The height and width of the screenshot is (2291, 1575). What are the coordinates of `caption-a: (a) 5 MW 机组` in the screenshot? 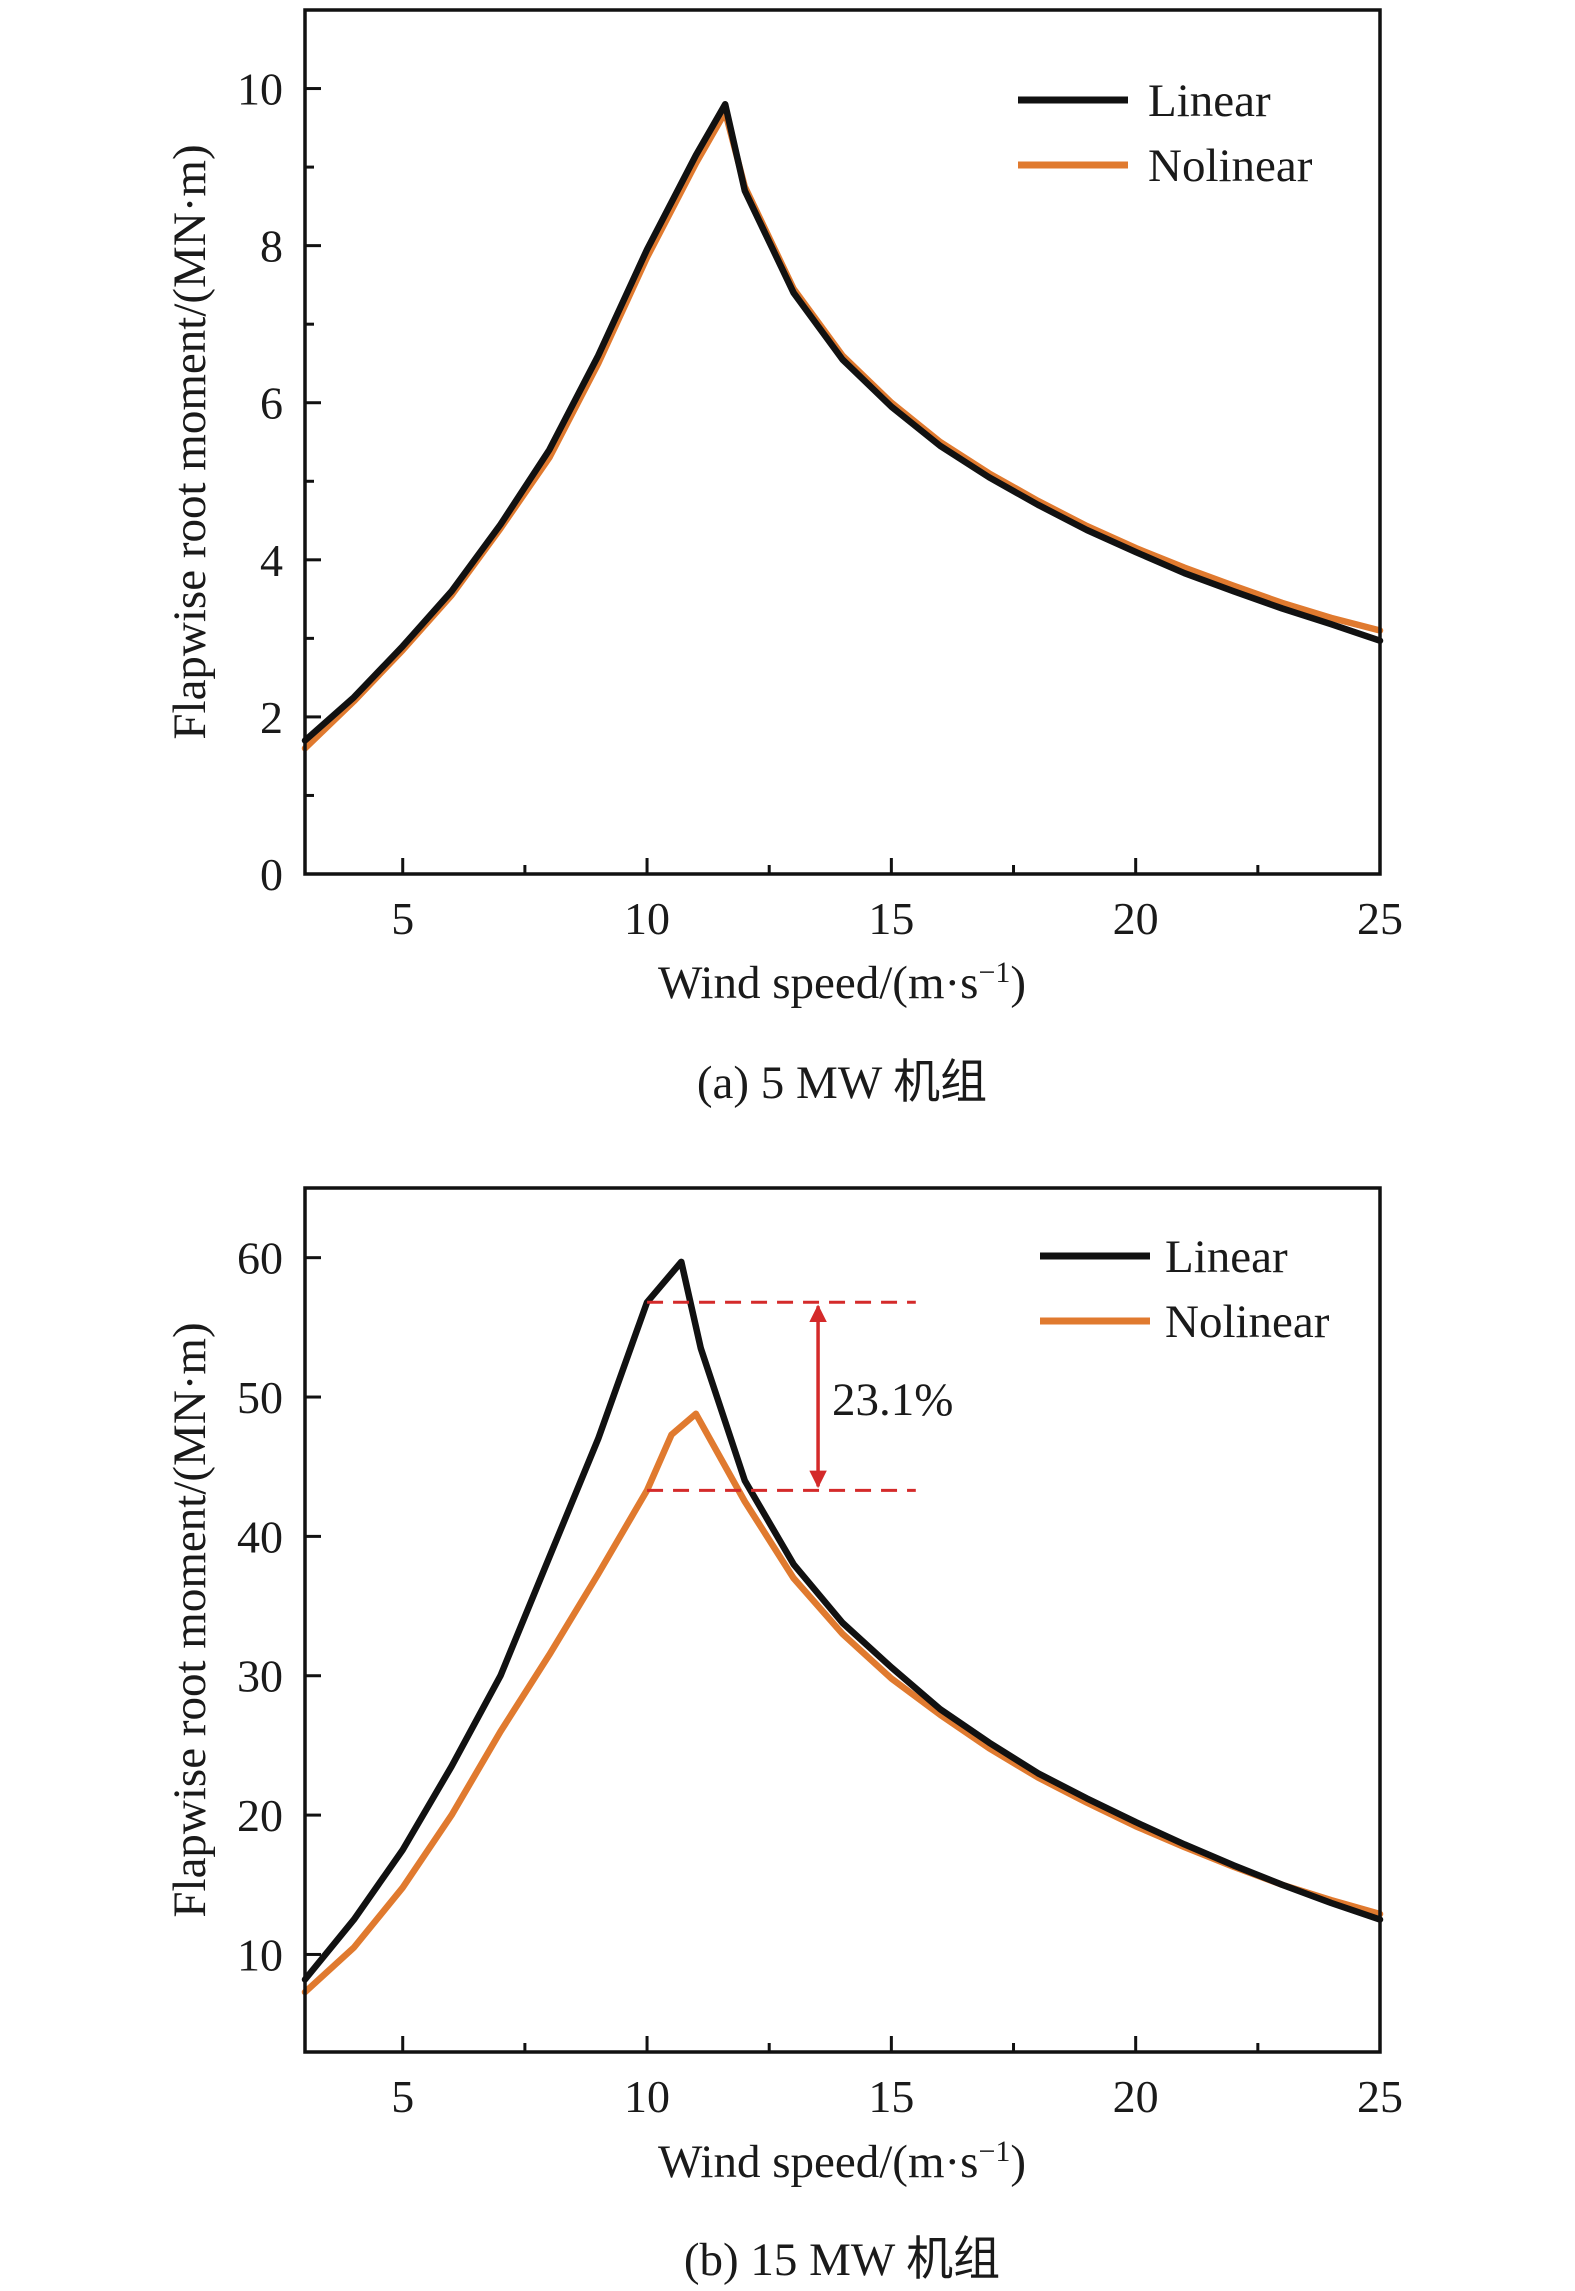 It's located at (842, 1083).